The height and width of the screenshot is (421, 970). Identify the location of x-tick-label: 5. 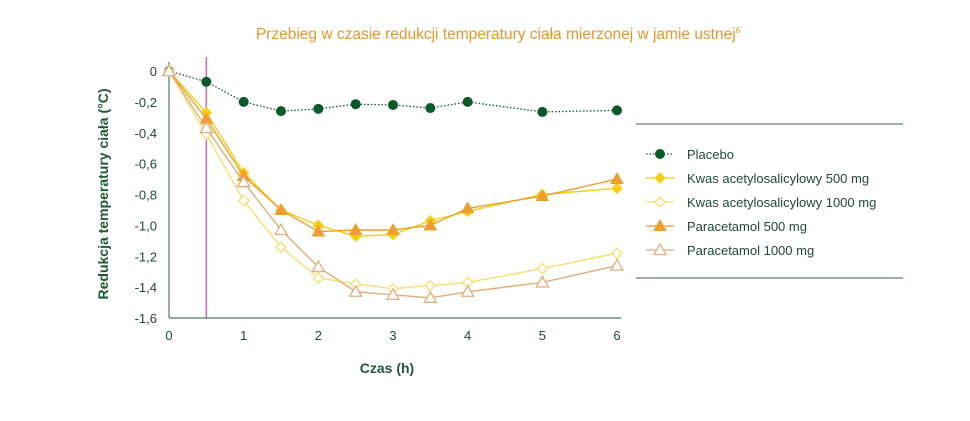
(542, 335).